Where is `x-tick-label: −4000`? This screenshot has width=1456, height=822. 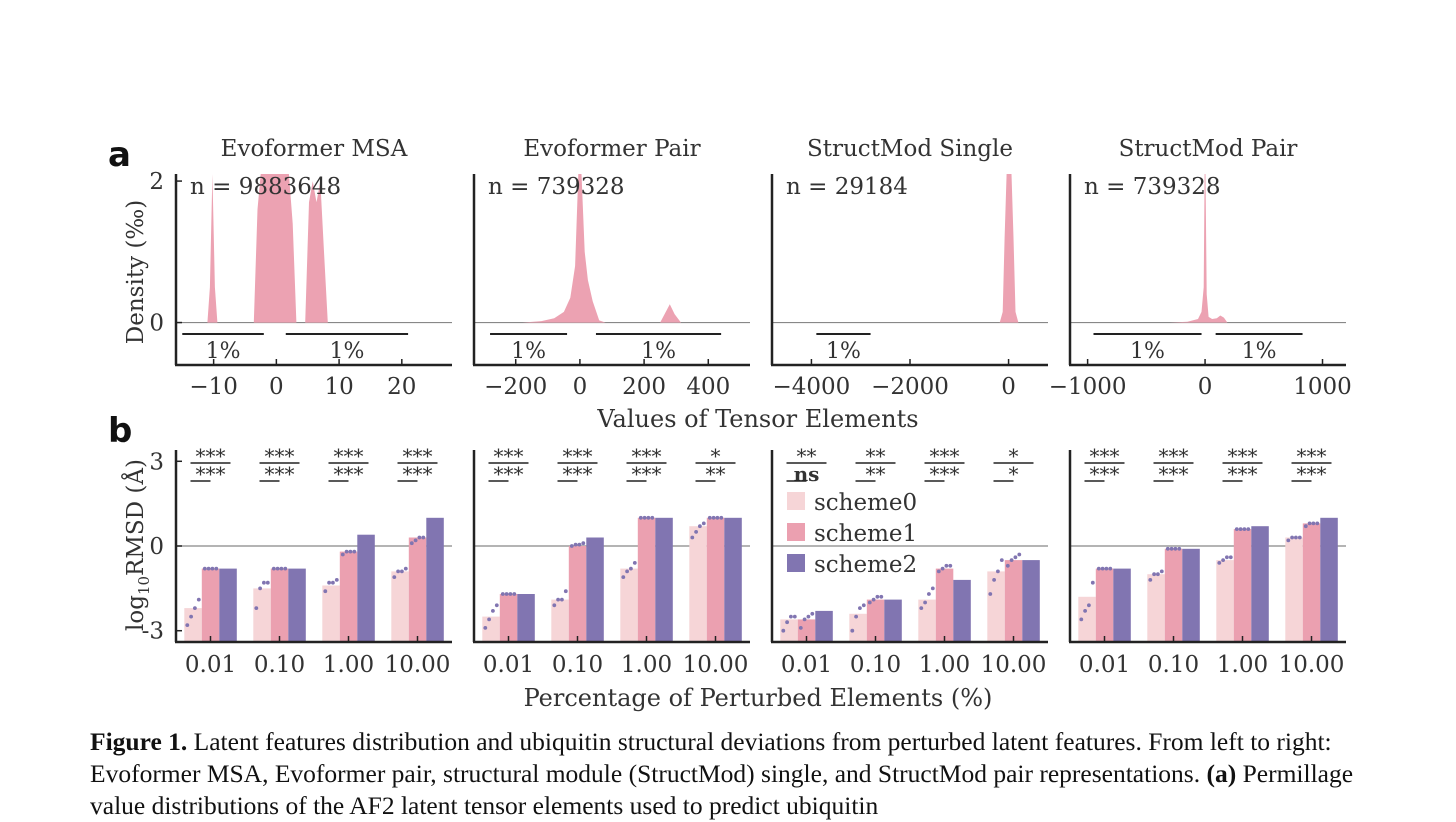 x-tick-label: −4000 is located at coordinates (812, 387).